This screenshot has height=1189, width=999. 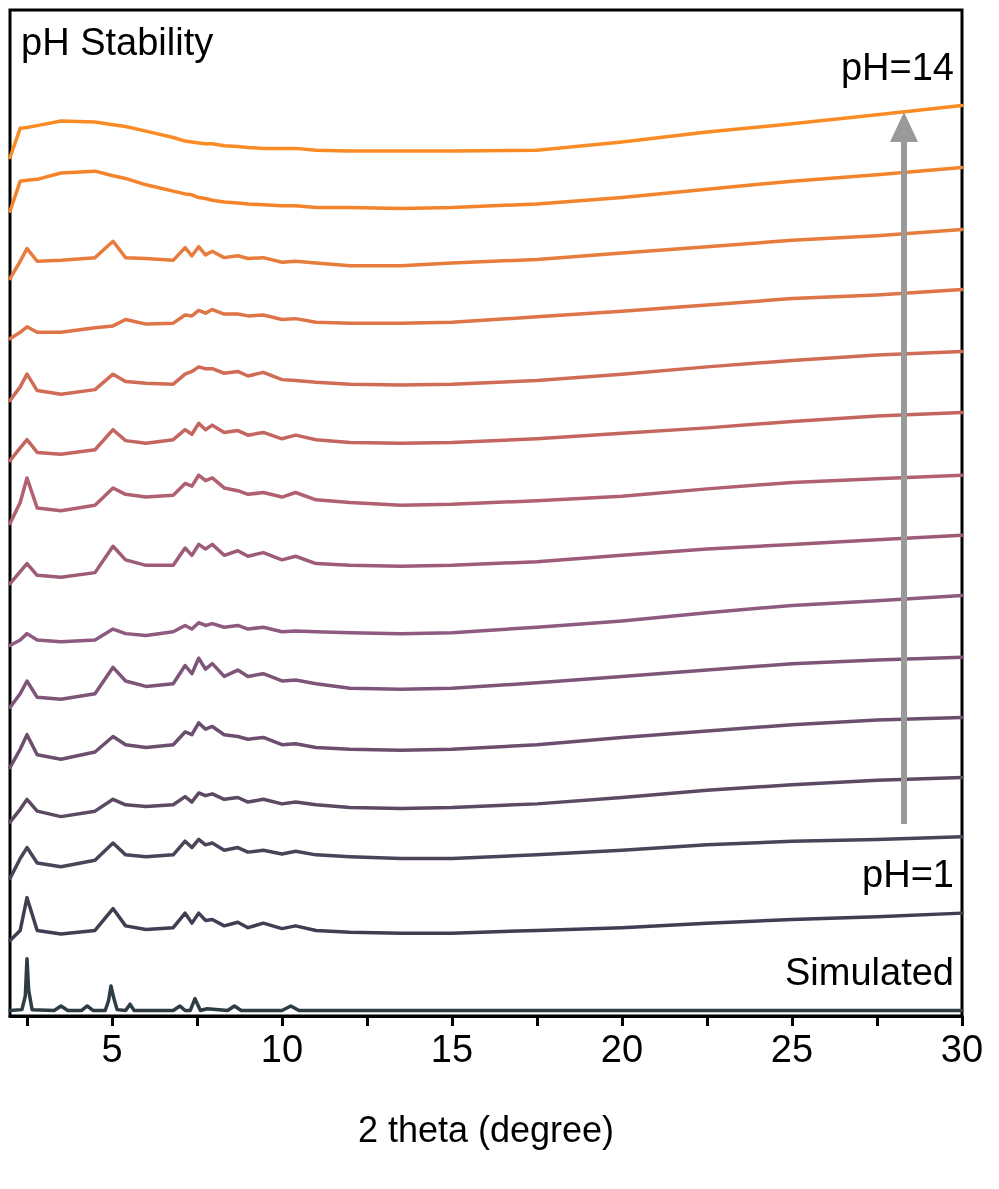 I want to click on x-tick-label: 15, so click(x=452, y=1049).